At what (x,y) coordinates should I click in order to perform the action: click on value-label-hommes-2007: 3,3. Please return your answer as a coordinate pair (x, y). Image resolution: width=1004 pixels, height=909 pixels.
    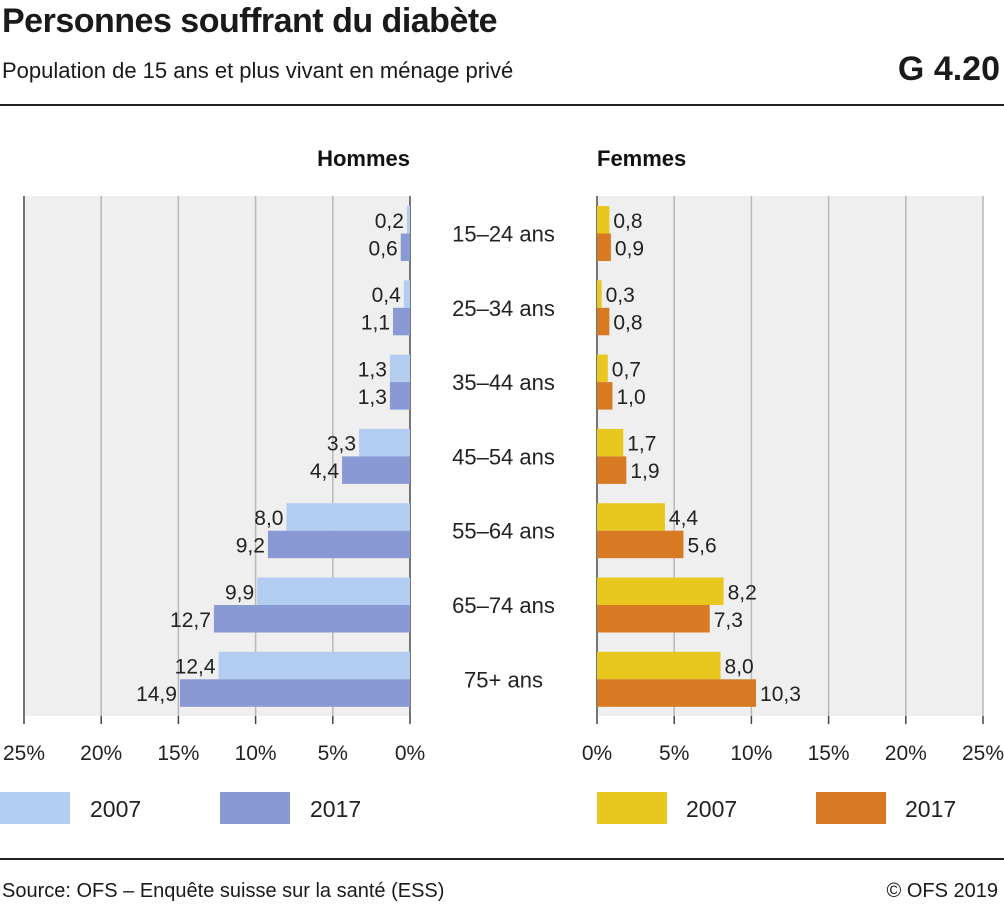
    Looking at the image, I should click on (341, 444).